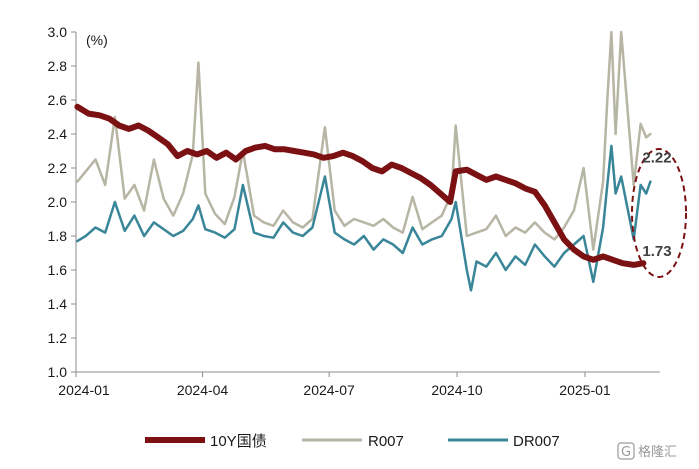  I want to click on x-tick-label: 2024-10, so click(457, 390).